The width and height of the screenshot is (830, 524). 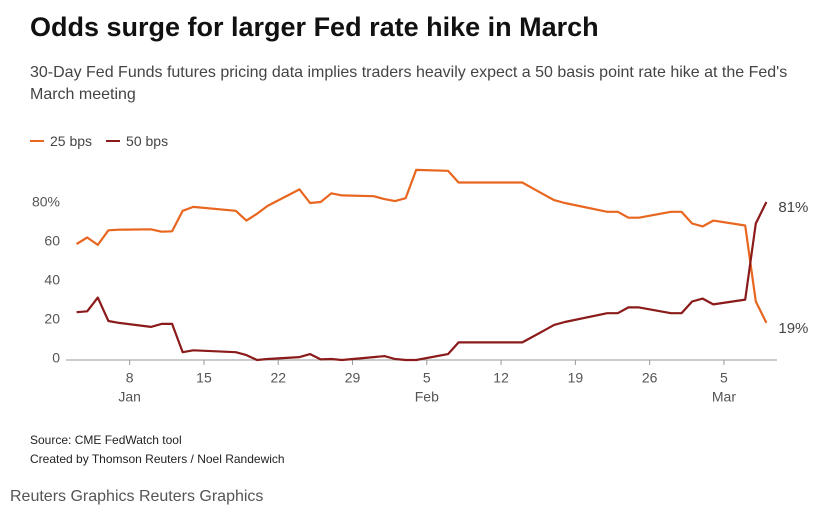 I want to click on x-tick-label: 19, so click(x=576, y=378).